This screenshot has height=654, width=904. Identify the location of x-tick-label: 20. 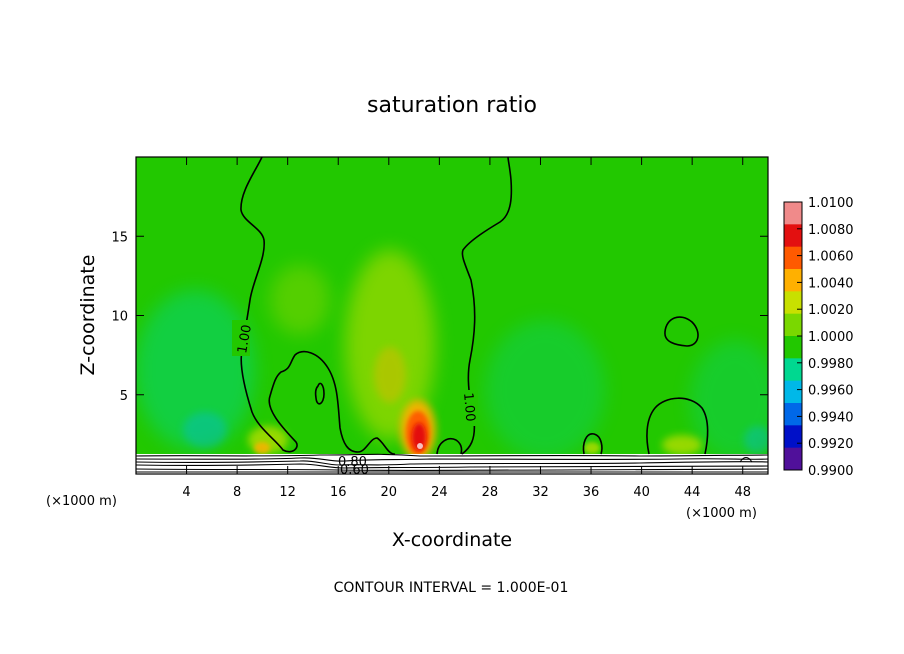
(389, 492).